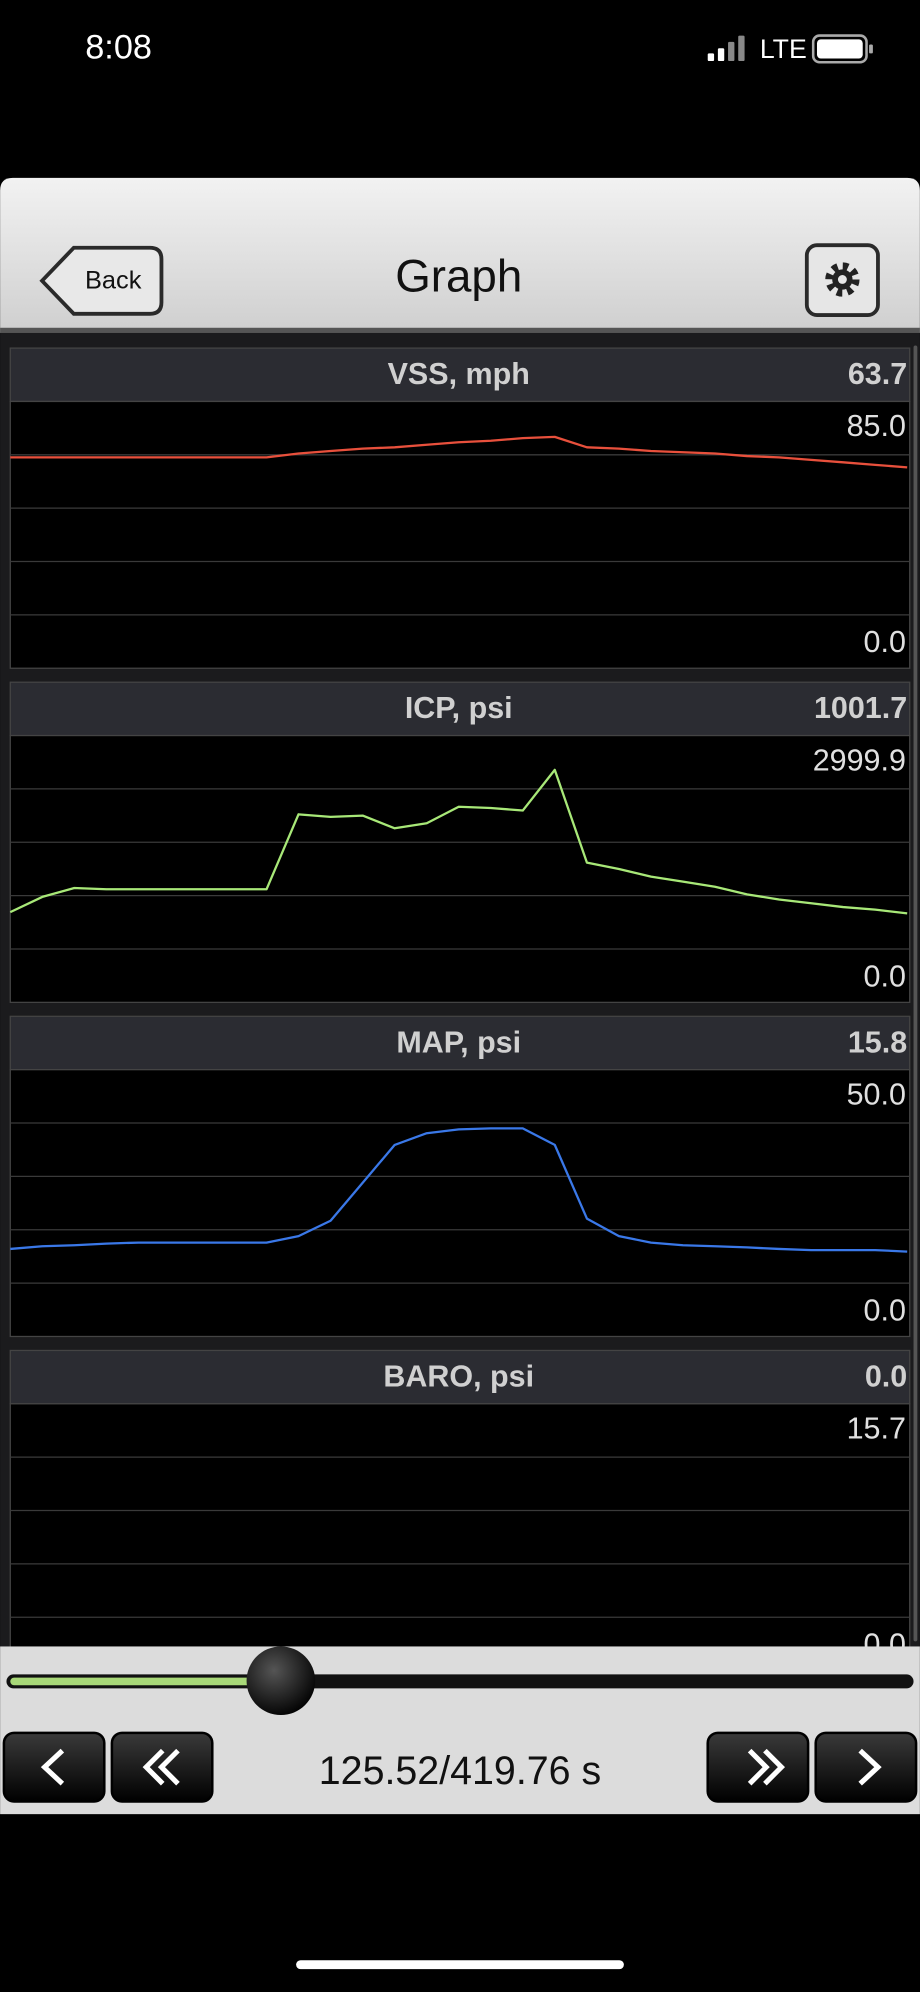 The width and height of the screenshot is (920, 1992). Describe the element at coordinates (915, 993) in the screenshot. I see `scroll-indicator` at that location.